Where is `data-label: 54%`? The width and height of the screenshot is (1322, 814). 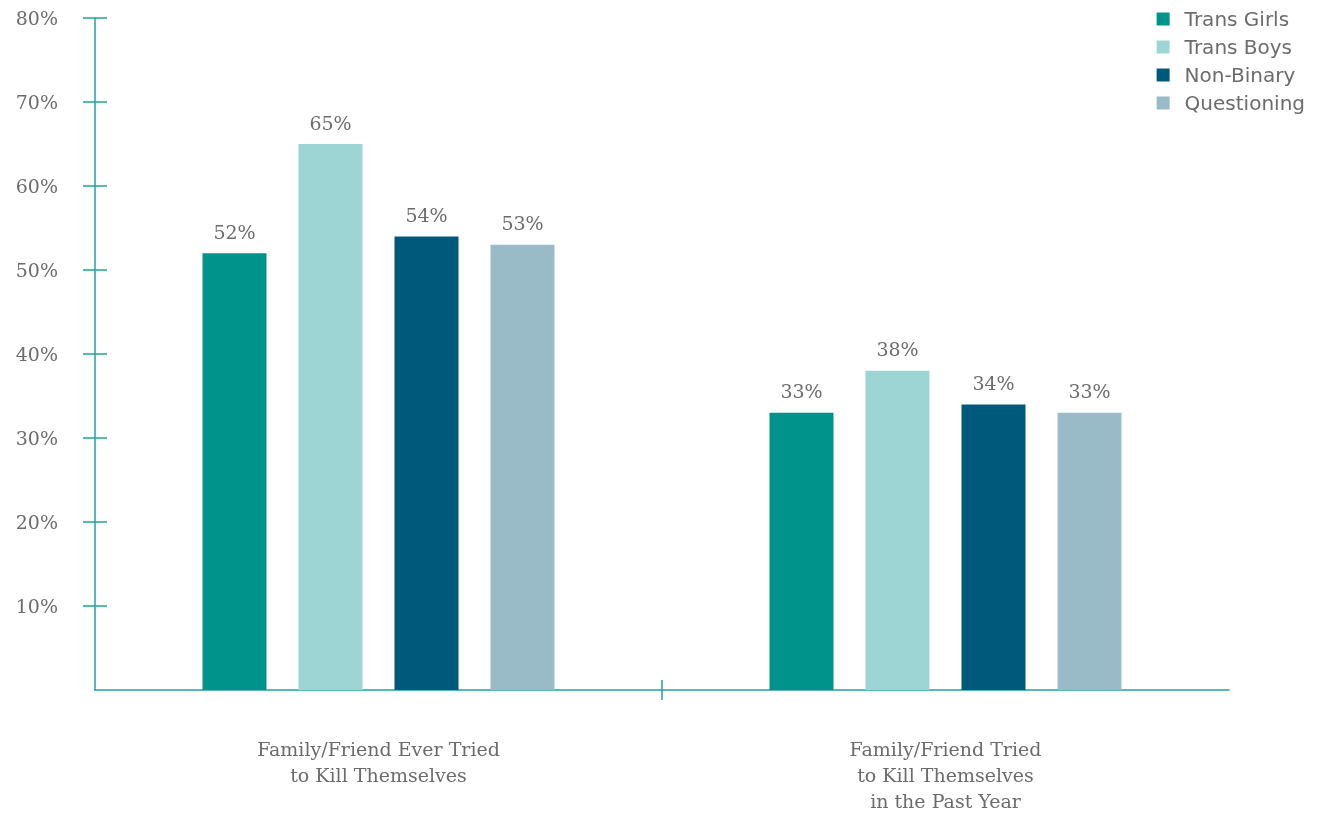 data-label: 54% is located at coordinates (426, 214).